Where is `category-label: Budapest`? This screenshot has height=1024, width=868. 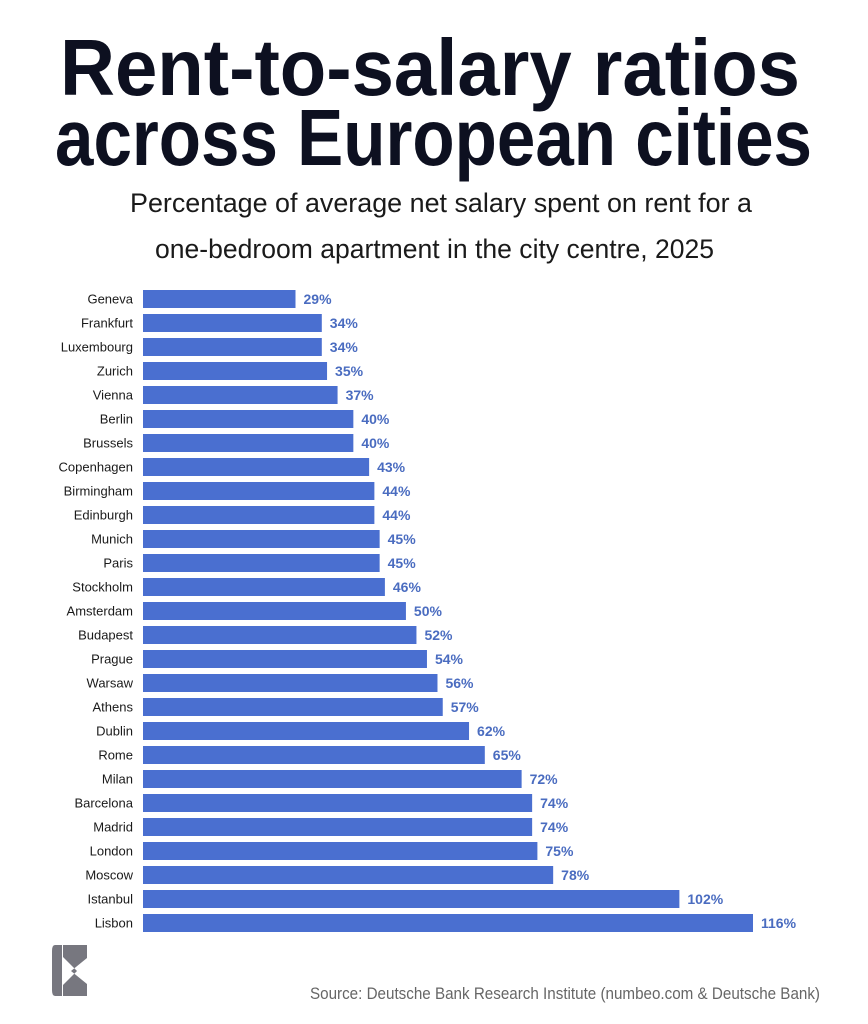
category-label: Budapest is located at coordinates (105, 635).